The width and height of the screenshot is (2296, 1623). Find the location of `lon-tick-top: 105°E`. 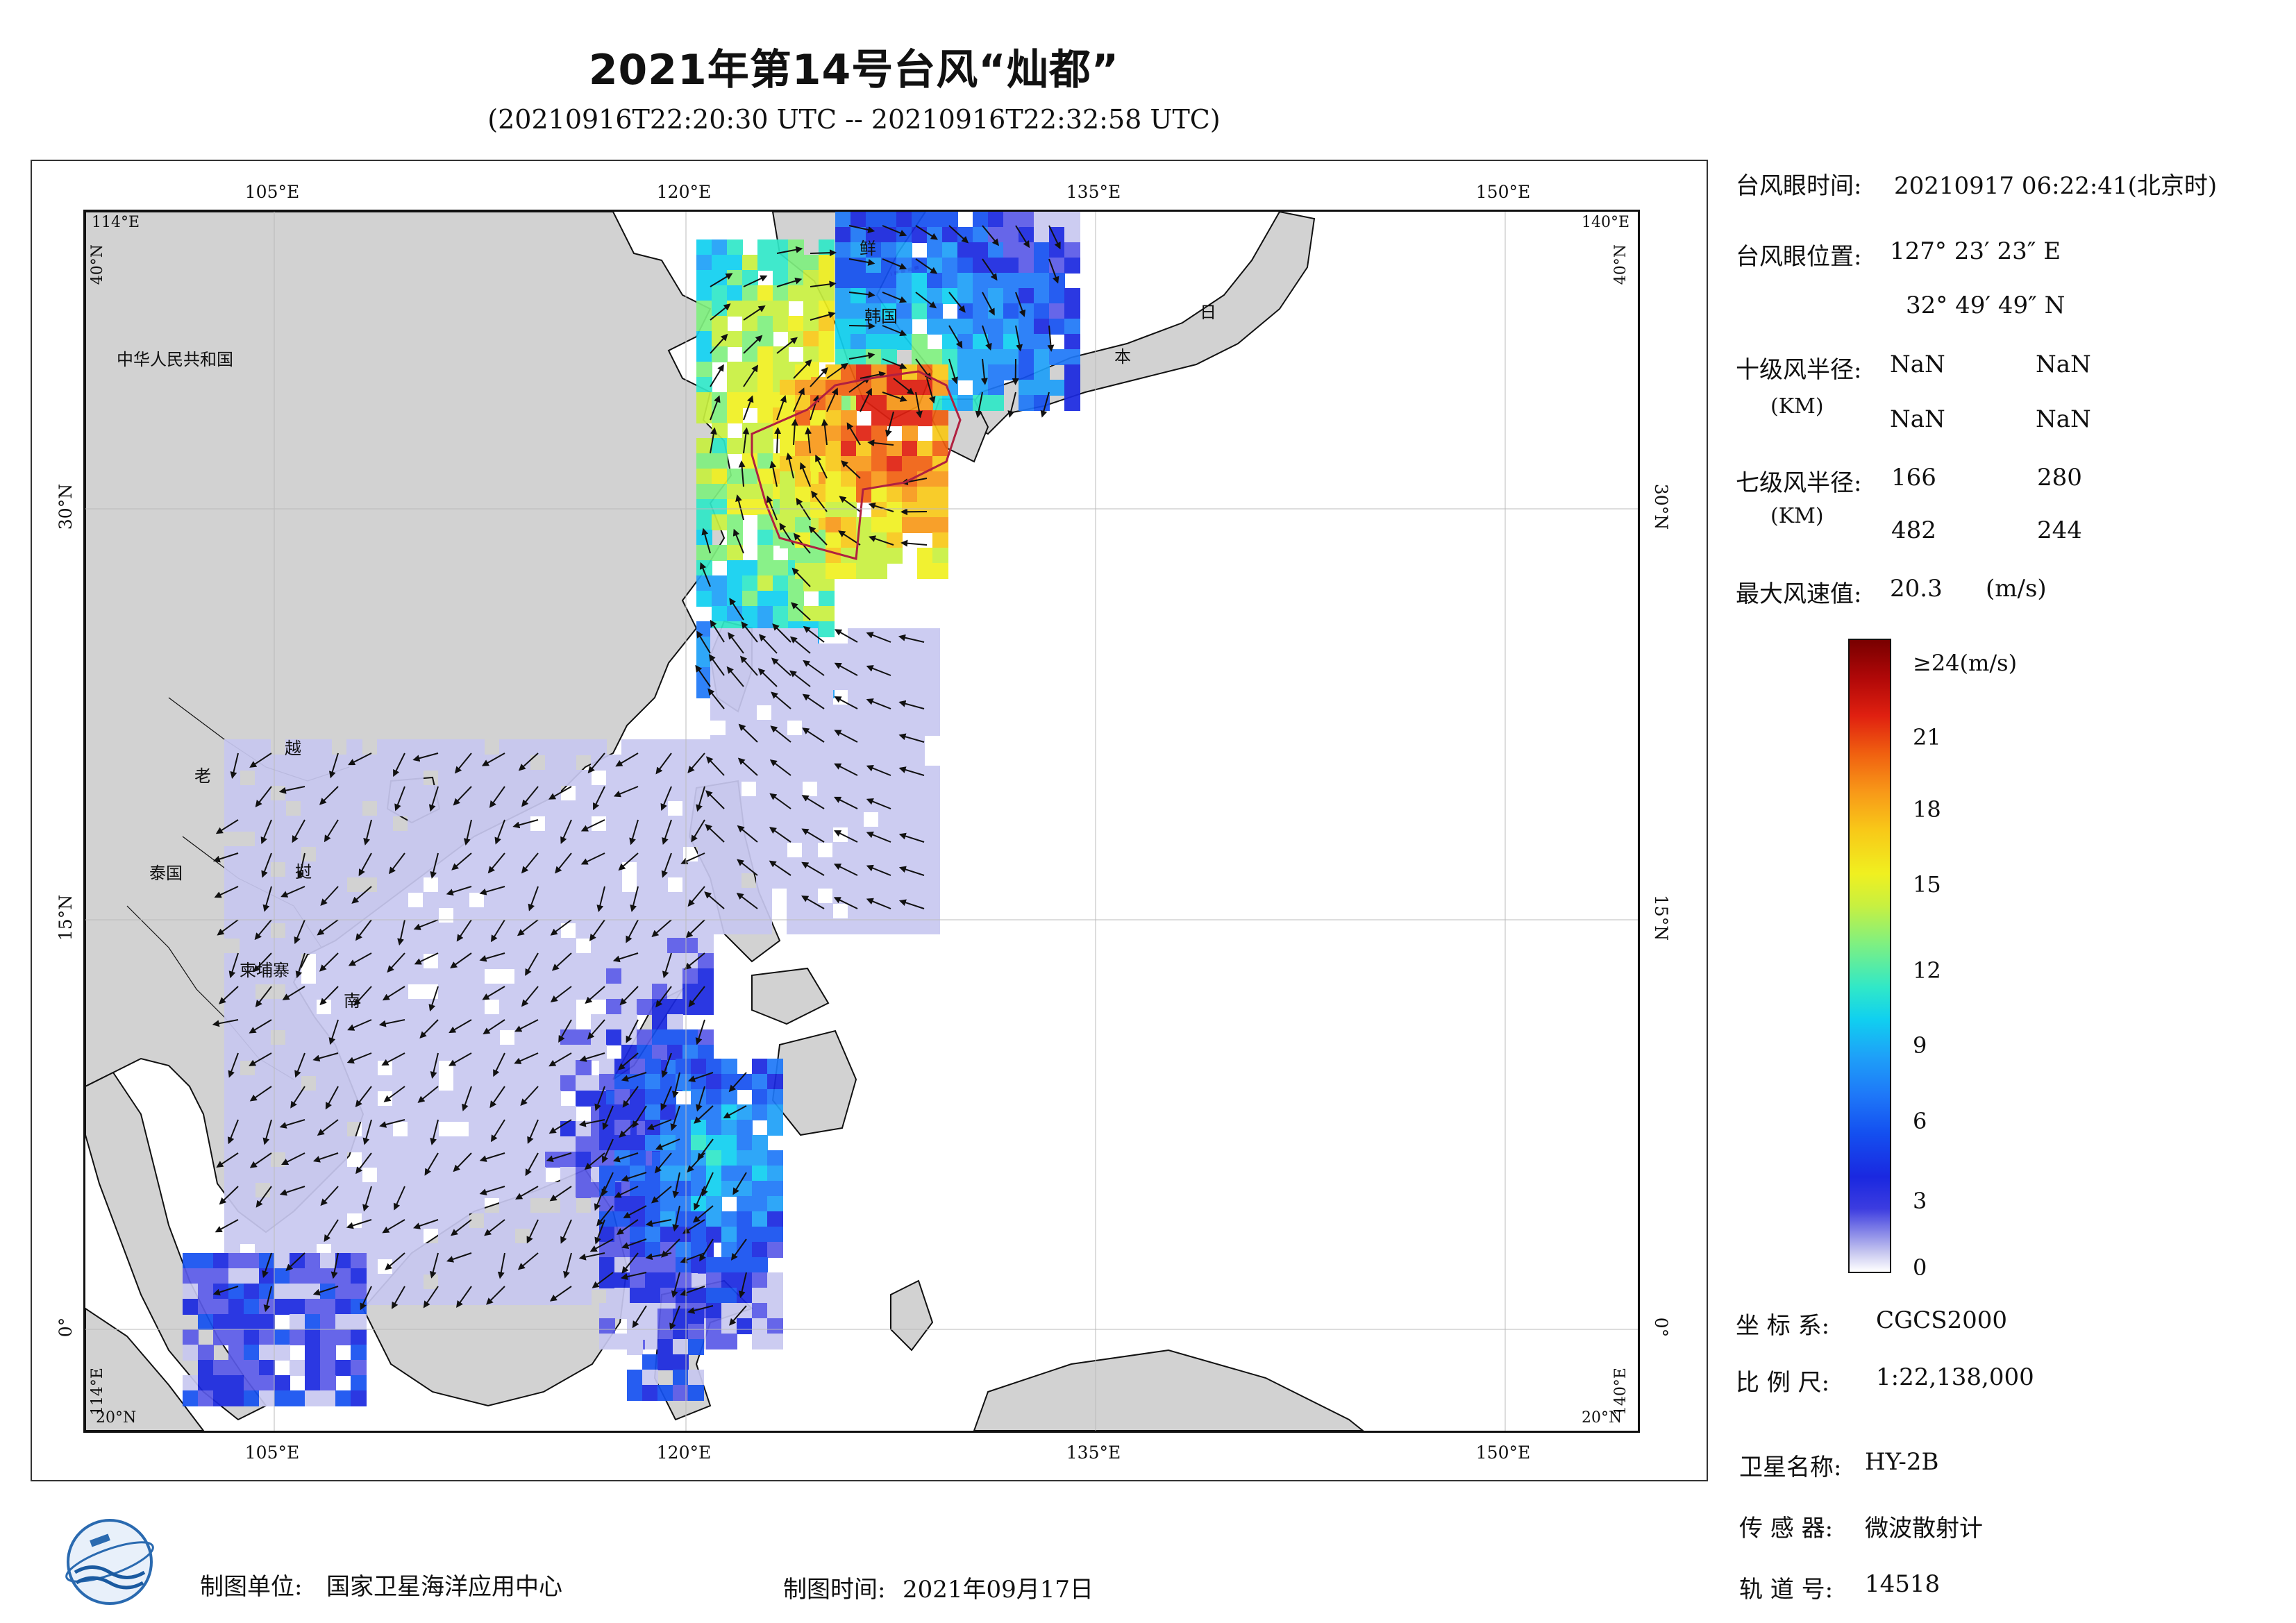

lon-tick-top: 105°E is located at coordinates (272, 192).